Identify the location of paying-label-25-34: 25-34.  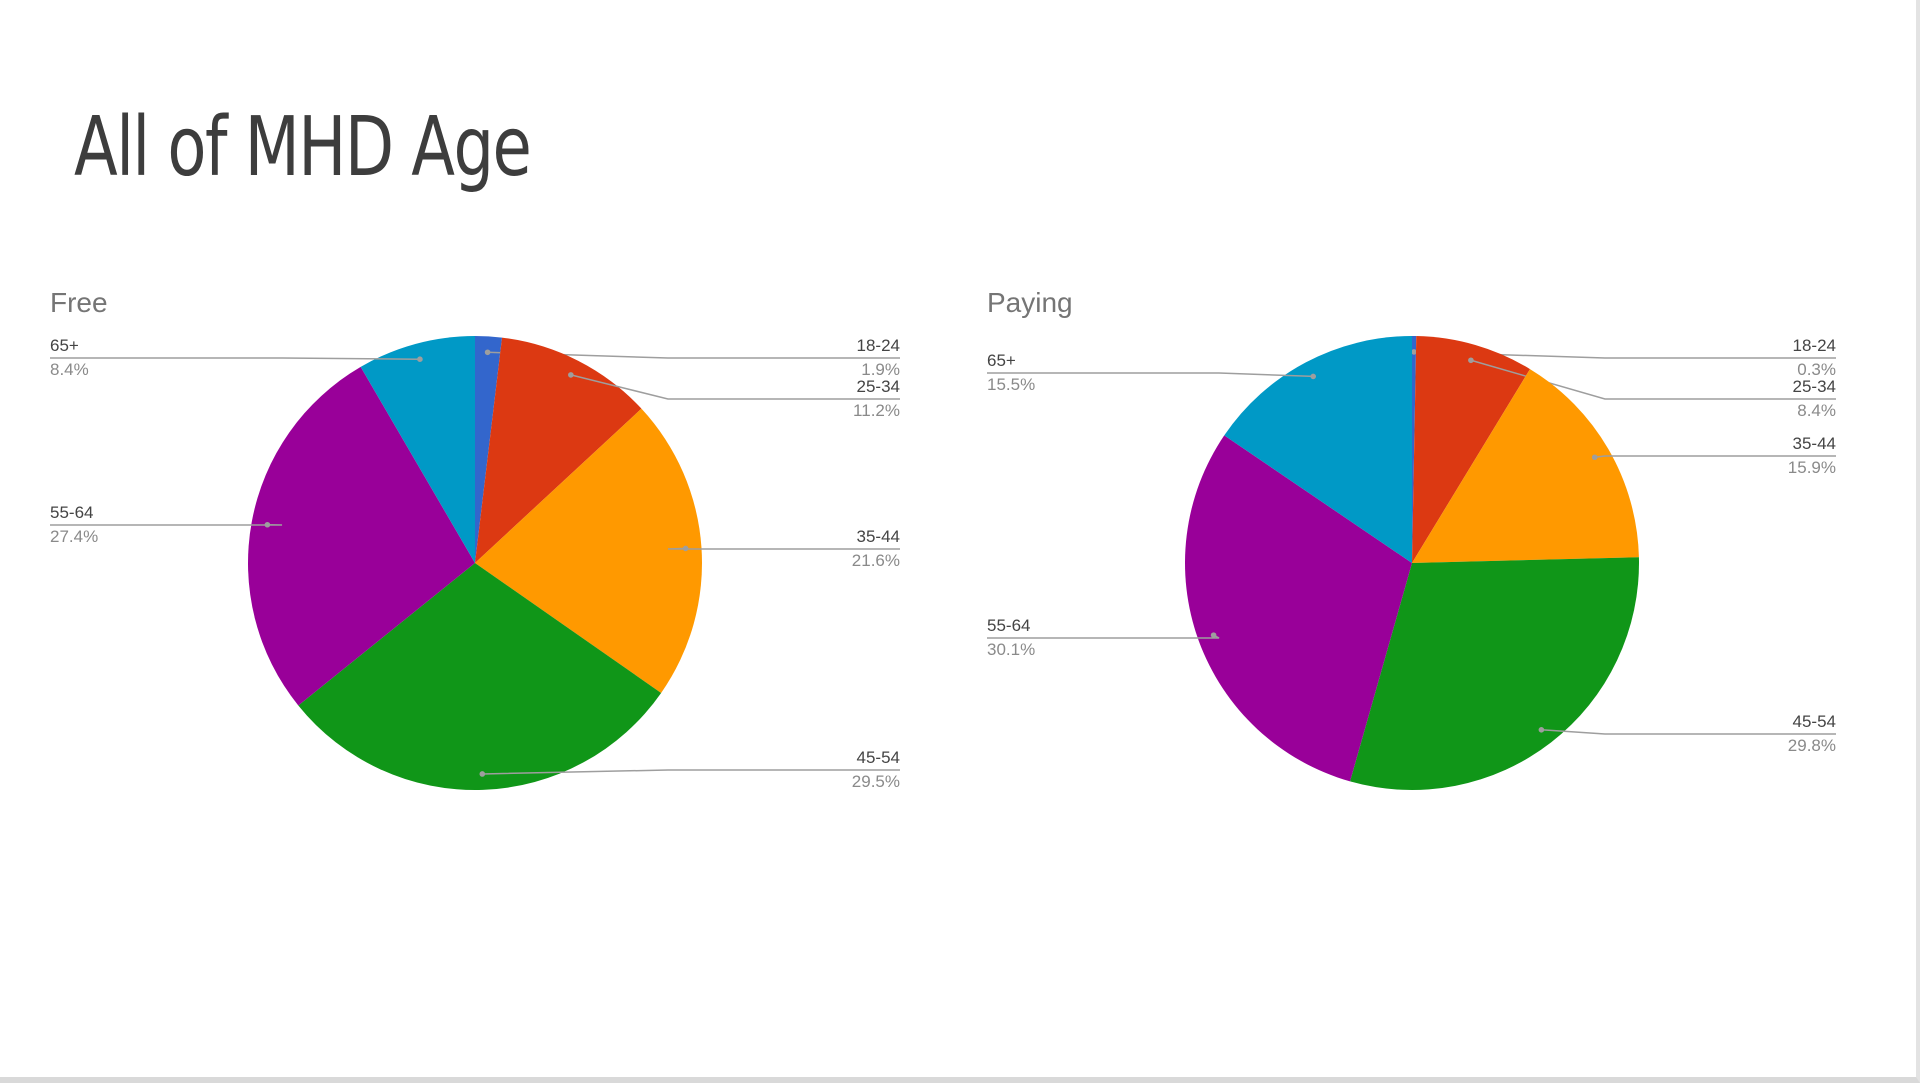
(1814, 386).